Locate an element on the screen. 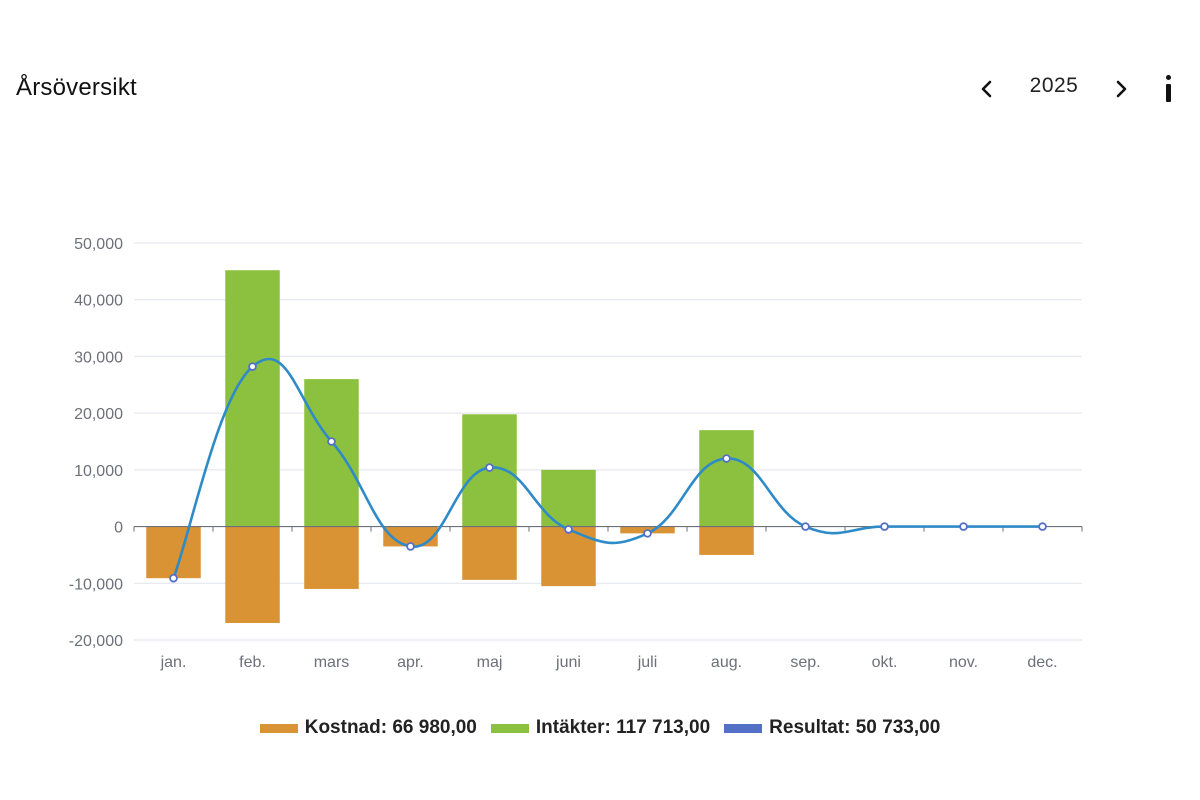  legend-swatch-income is located at coordinates (509, 728).